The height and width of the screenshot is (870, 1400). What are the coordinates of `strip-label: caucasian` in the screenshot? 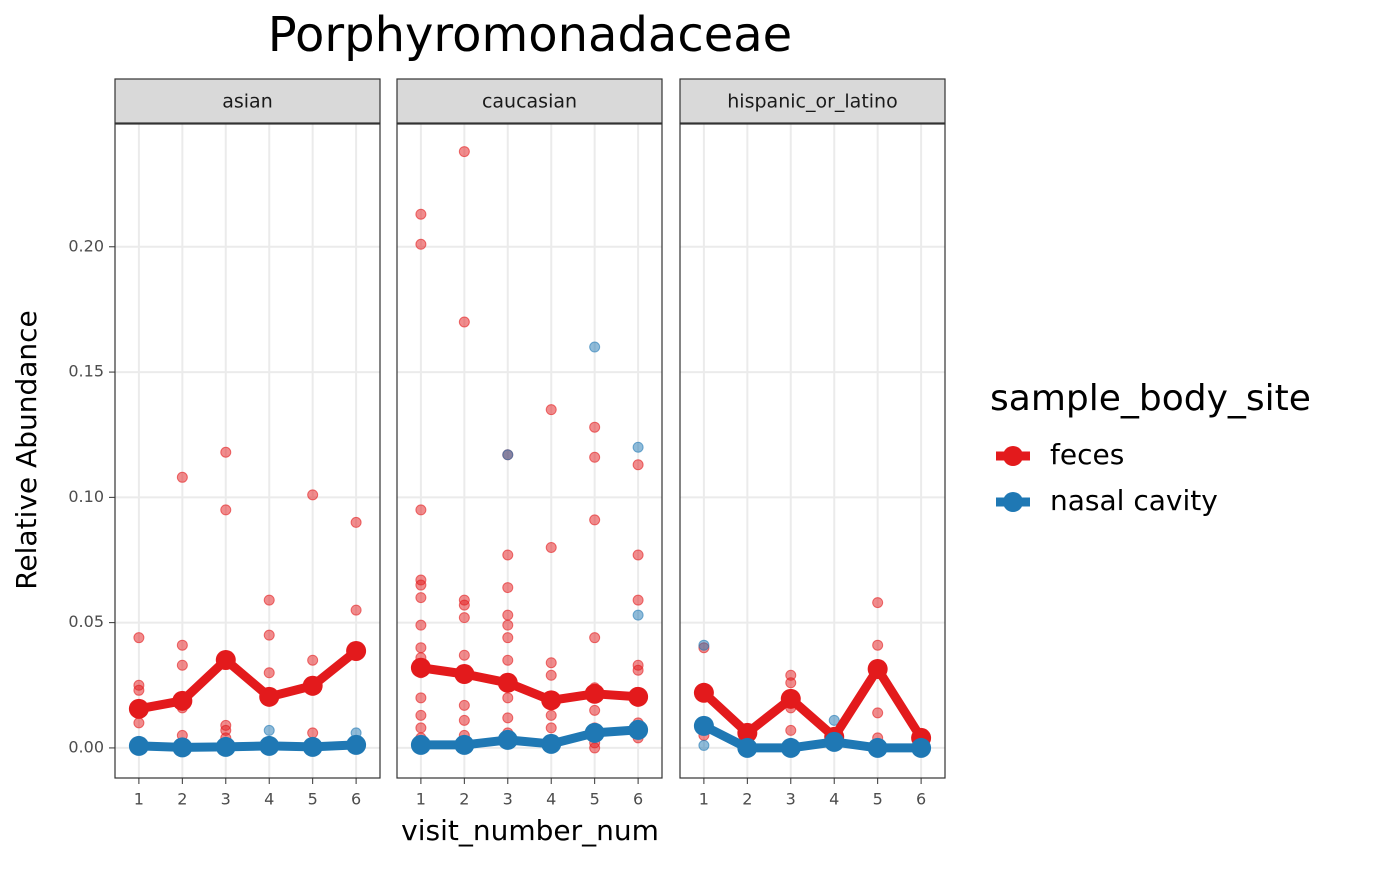 It's located at (529, 102).